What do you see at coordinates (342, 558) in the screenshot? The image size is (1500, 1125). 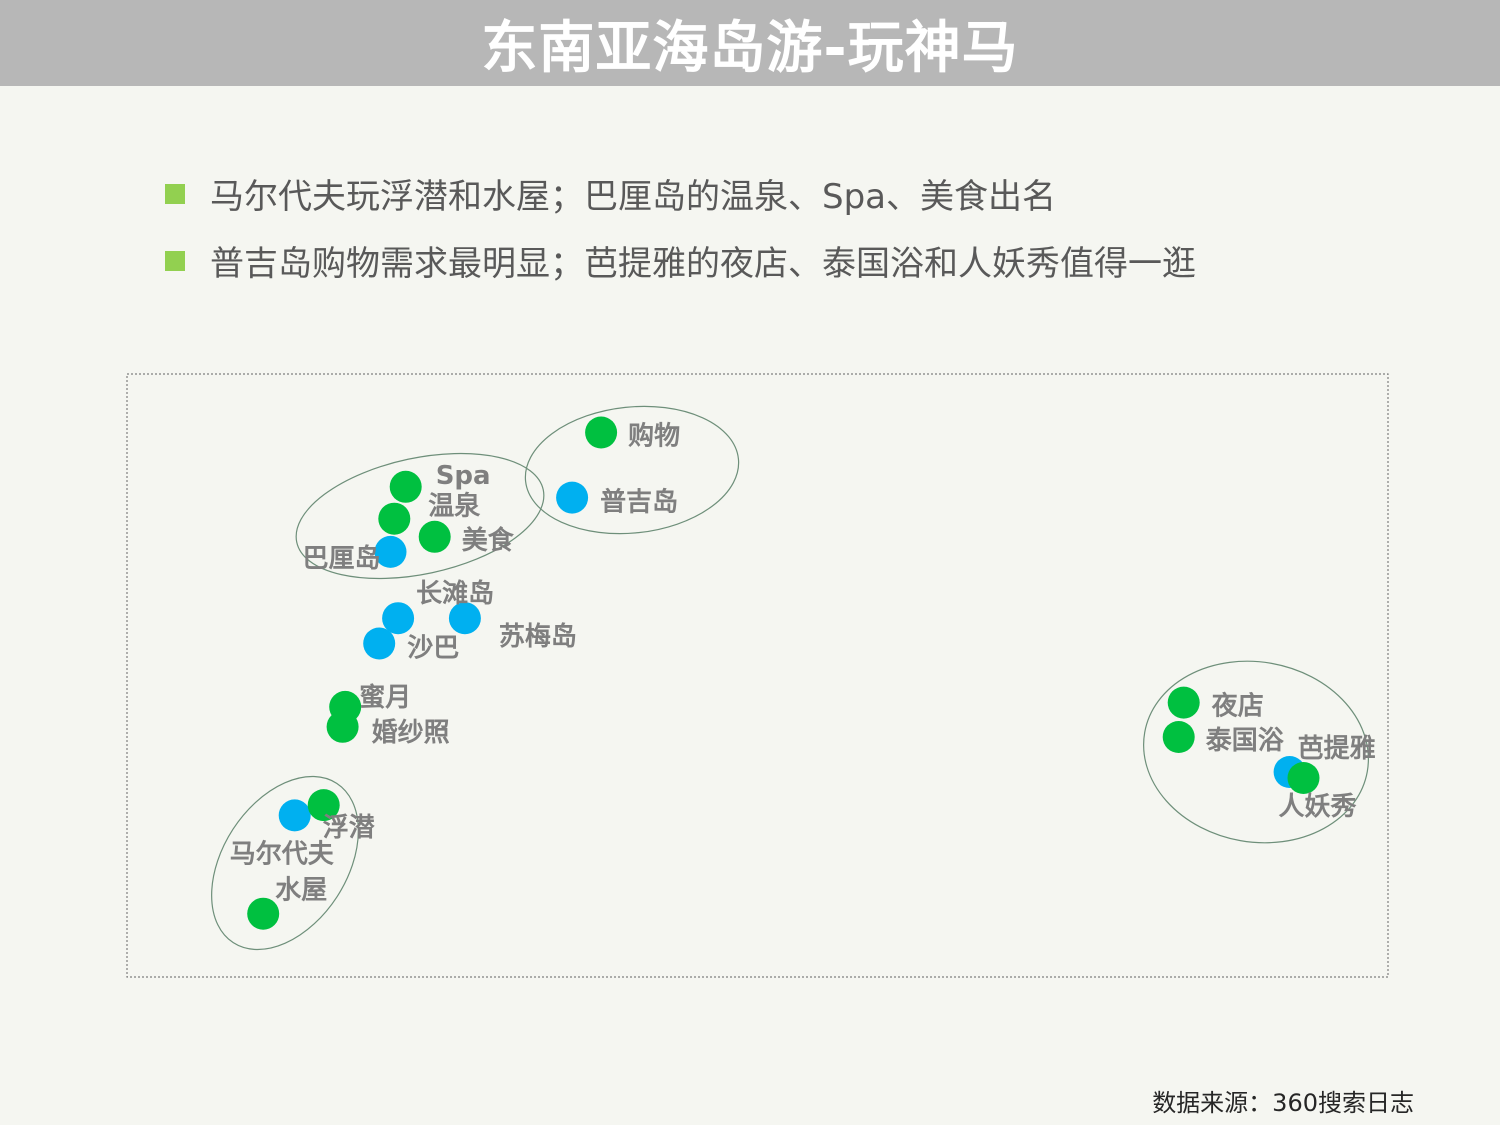 I see `point-label-bali: 巴厘岛` at bounding box center [342, 558].